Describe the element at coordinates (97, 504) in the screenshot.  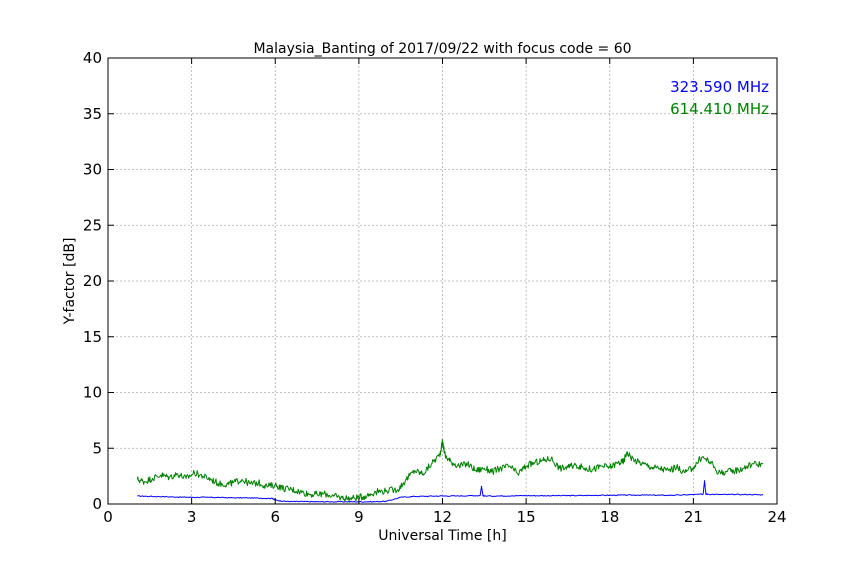
I see `y-tick-label: 0` at that location.